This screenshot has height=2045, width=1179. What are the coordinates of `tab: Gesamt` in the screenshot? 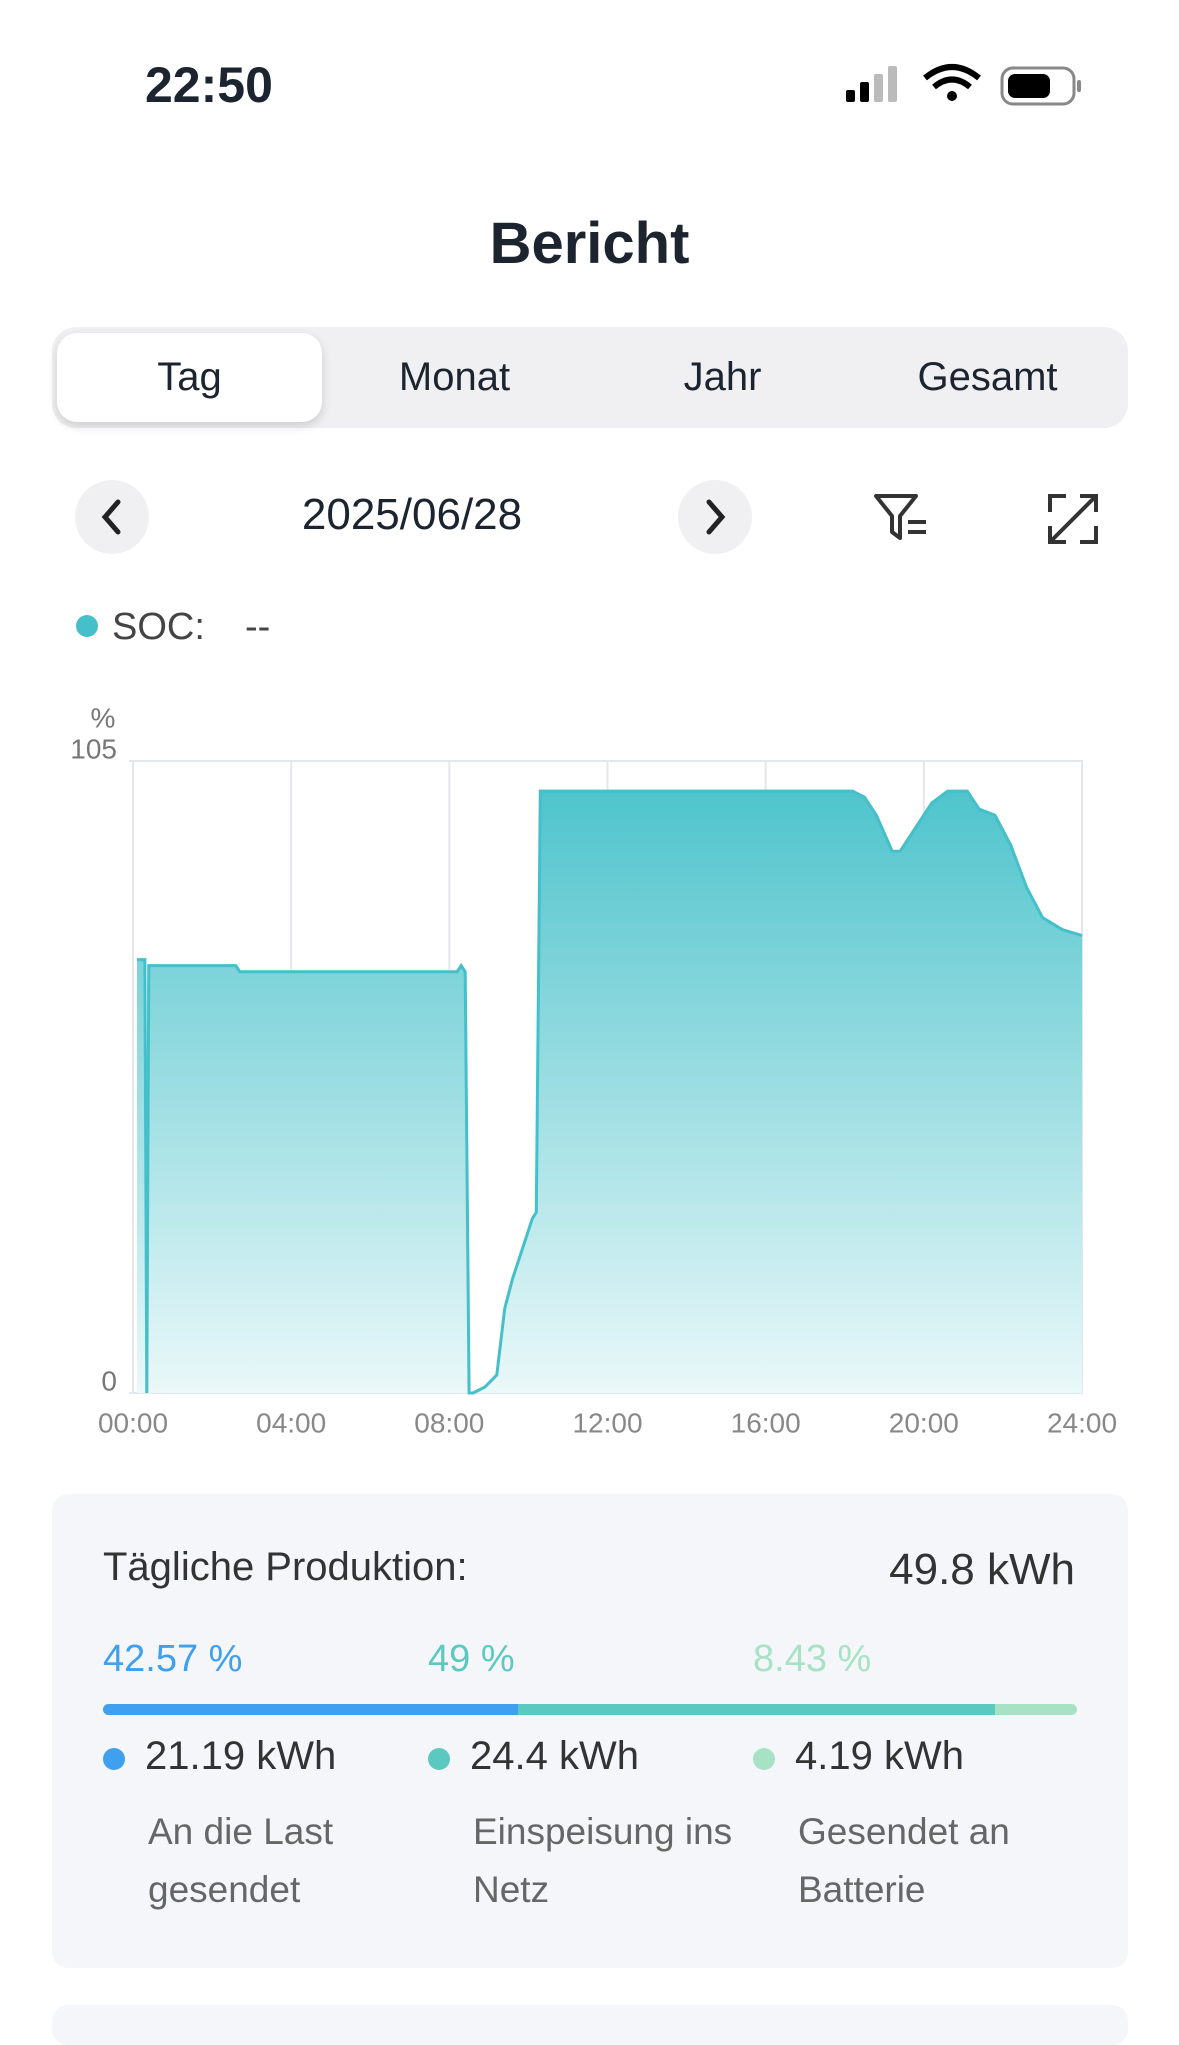 It's located at (987, 377).